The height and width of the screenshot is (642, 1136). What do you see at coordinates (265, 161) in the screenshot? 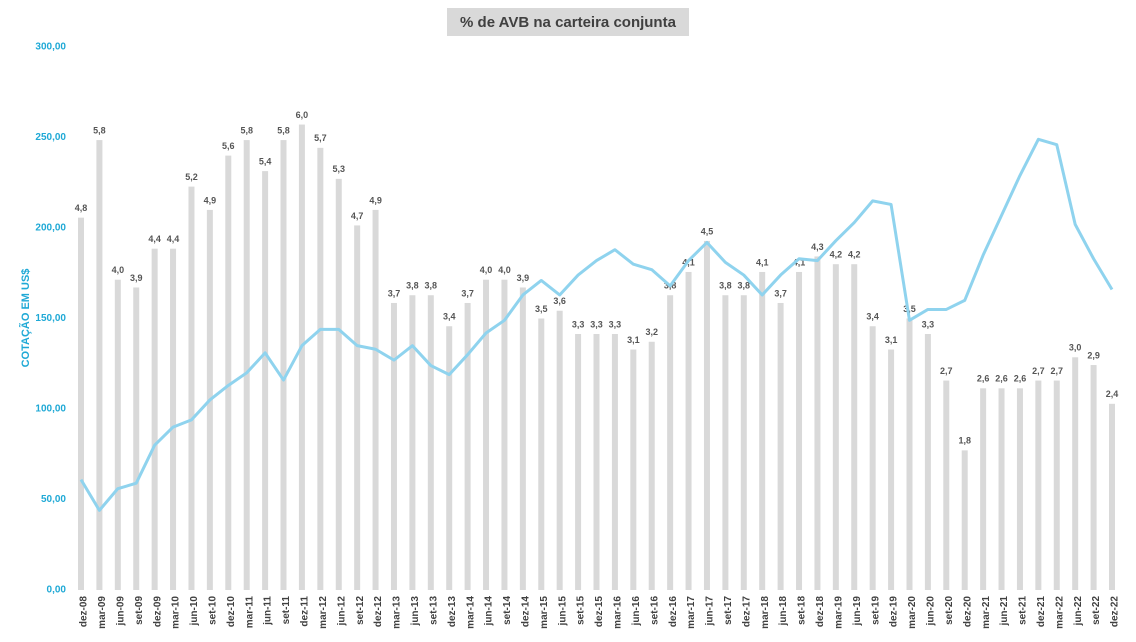
I see `data-label: 5,4` at bounding box center [265, 161].